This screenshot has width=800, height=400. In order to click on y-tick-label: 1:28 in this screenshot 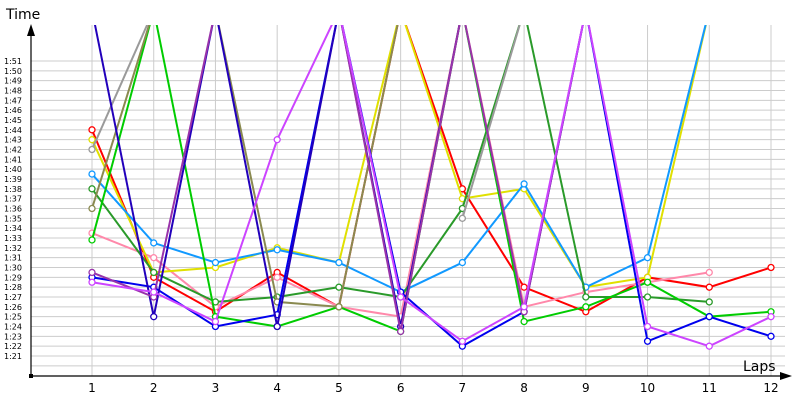, I will do `click(13, 287)`.